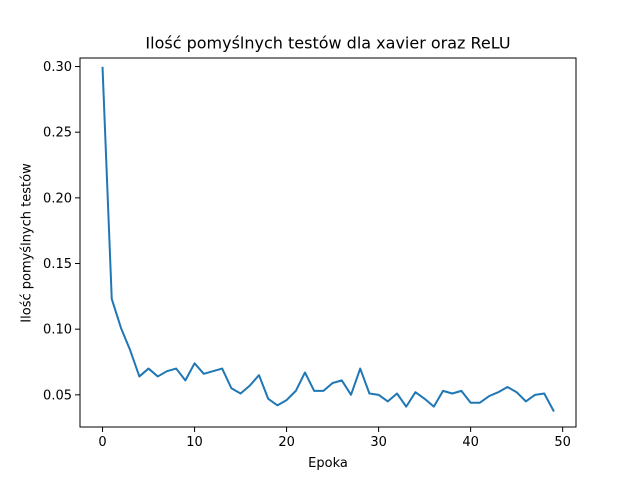 Image resolution: width=640 pixels, height=480 pixels. I want to click on x-tick-label: 20, so click(286, 442).